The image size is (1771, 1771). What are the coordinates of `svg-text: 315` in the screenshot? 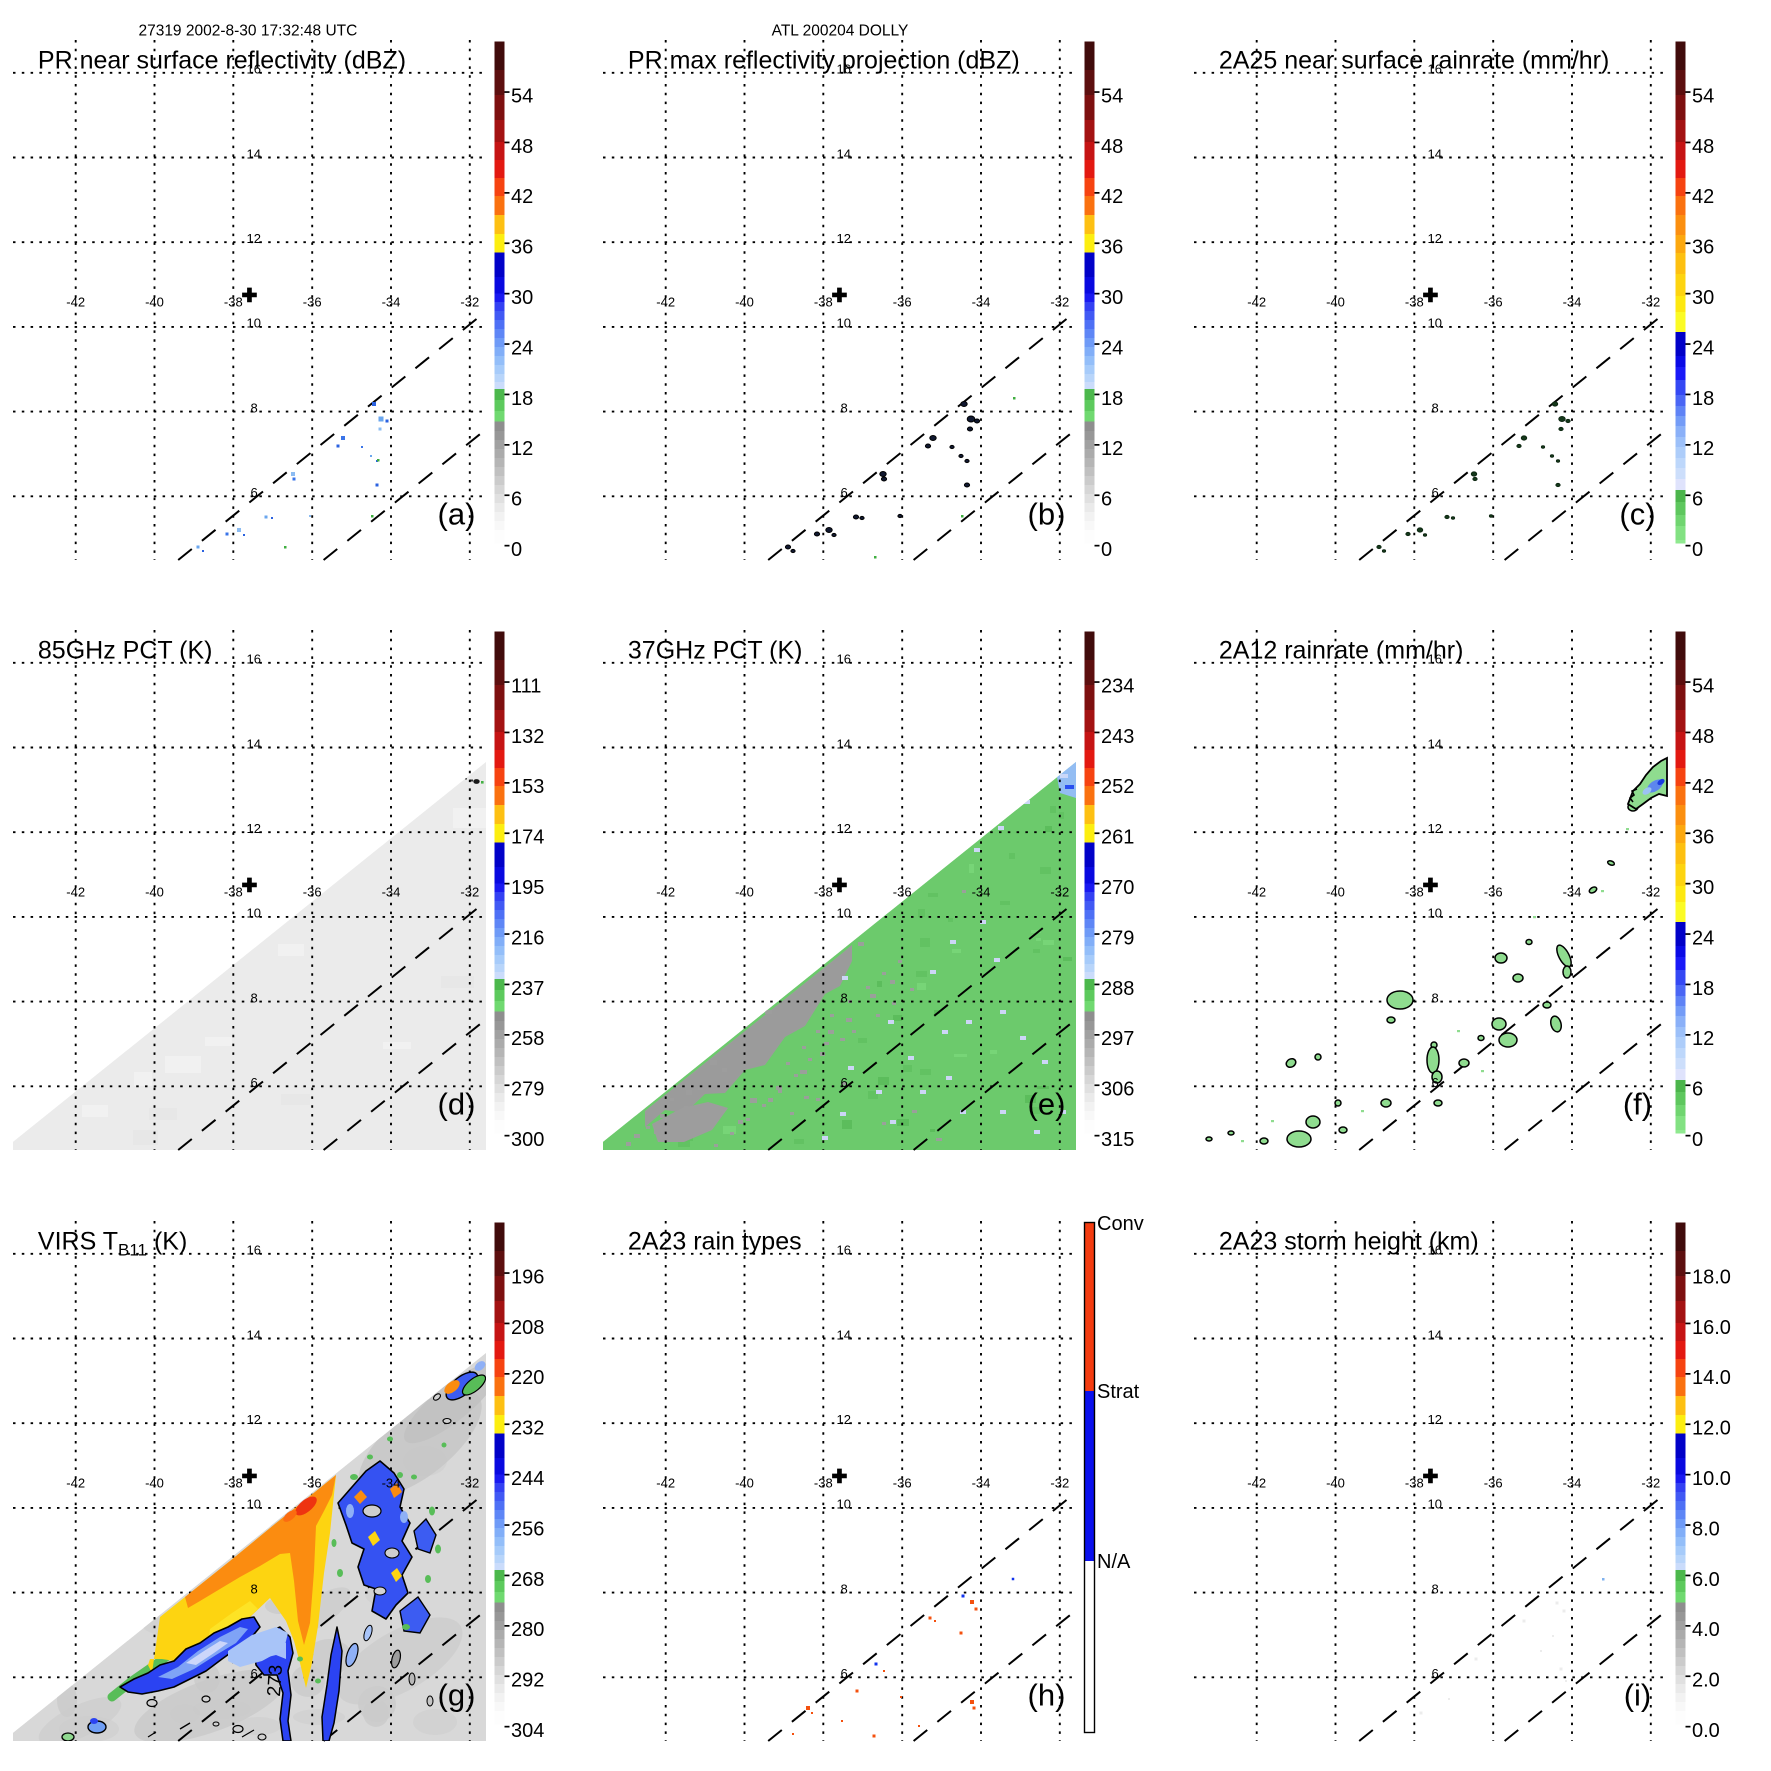 It's located at (1117, 1140).